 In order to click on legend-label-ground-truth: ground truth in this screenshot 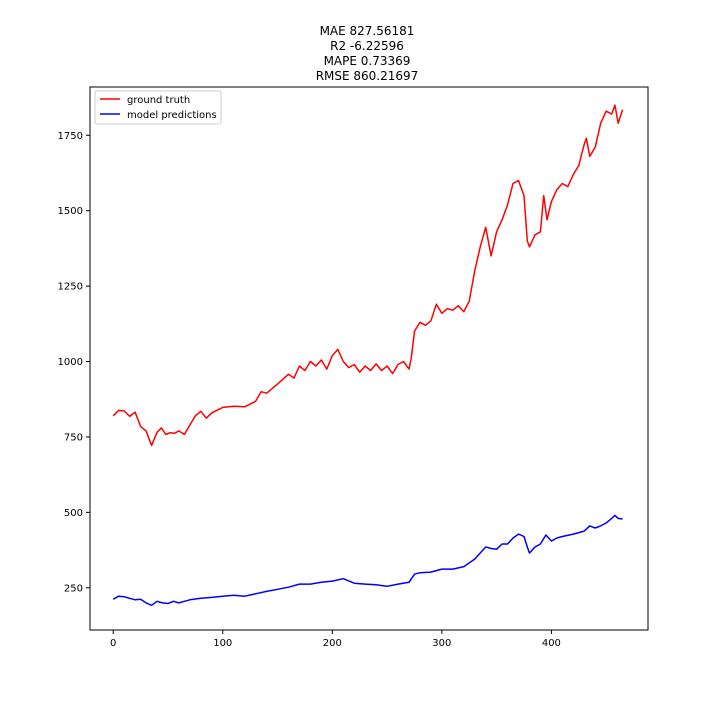, I will do `click(158, 100)`.